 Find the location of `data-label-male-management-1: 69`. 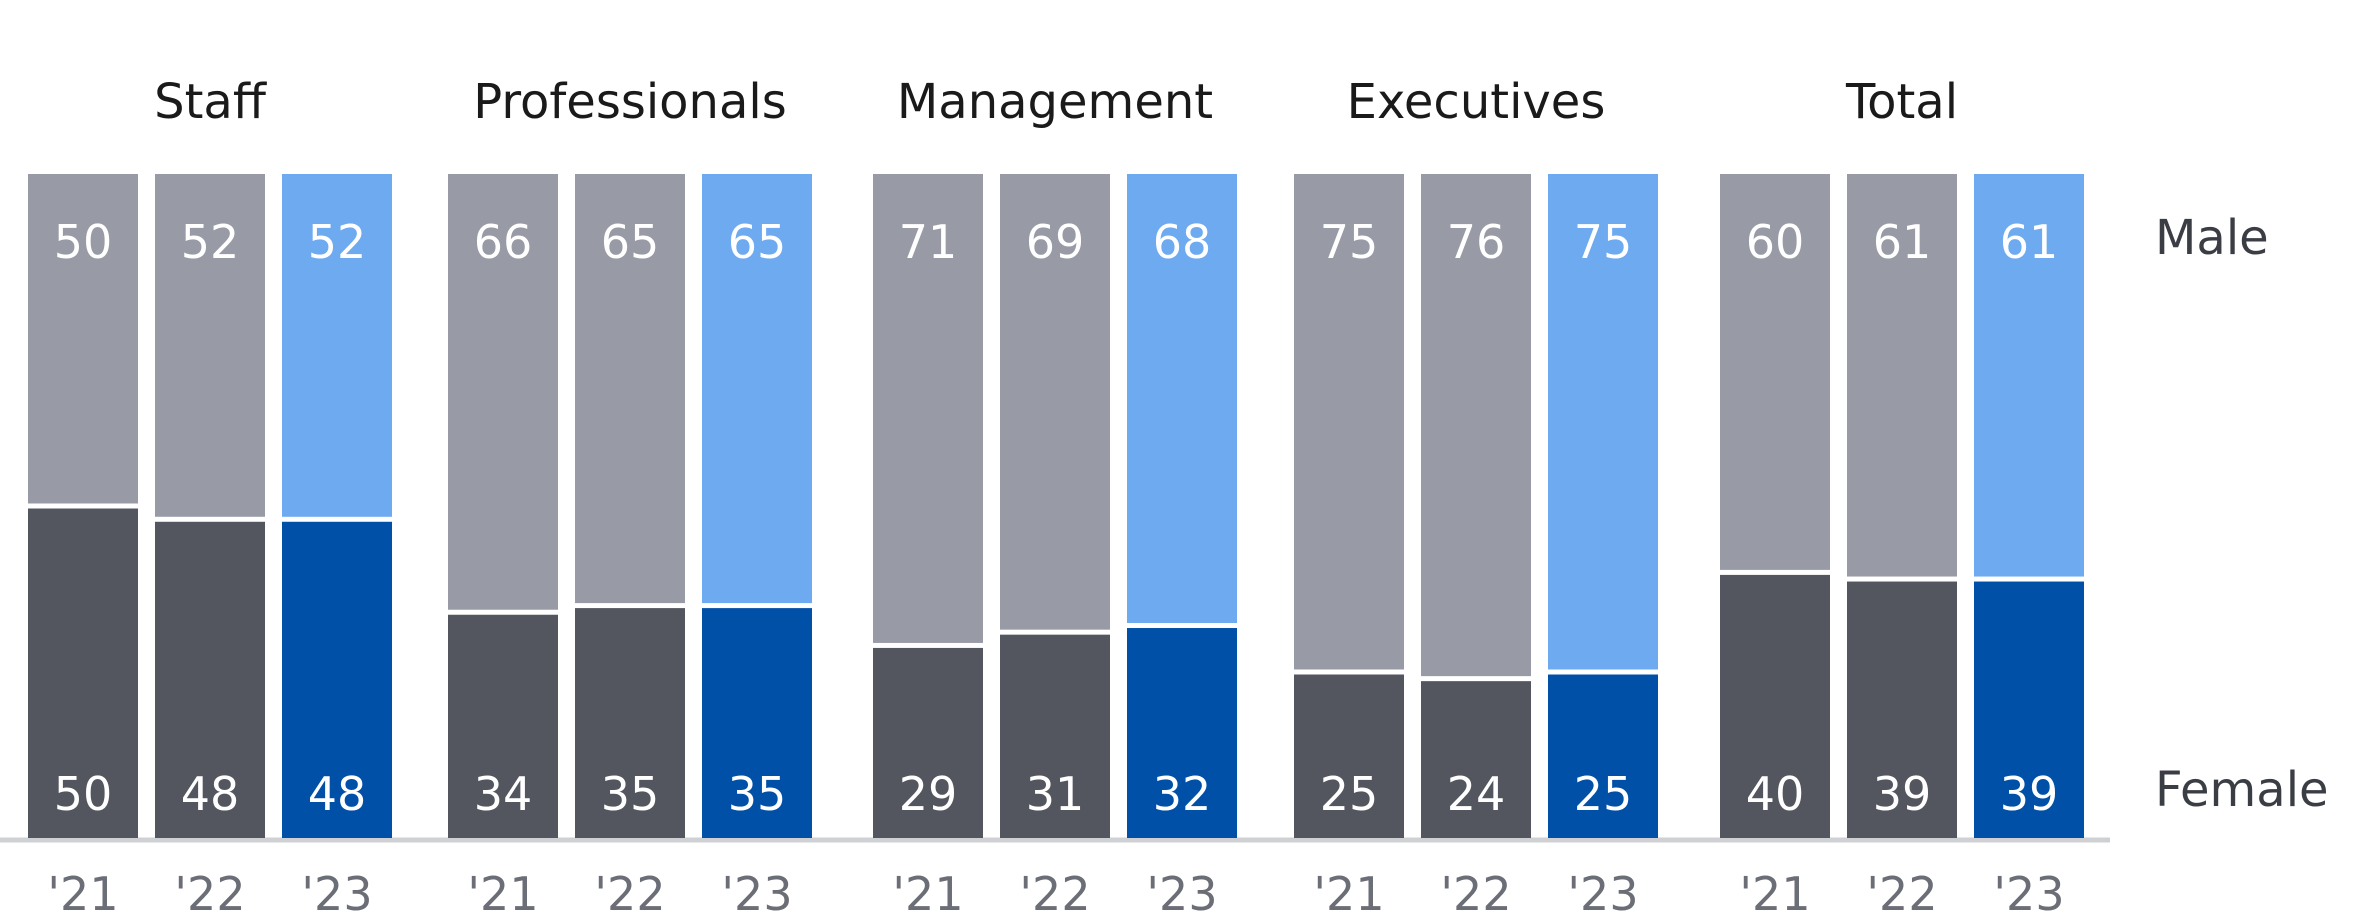

data-label-male-management-1: 69 is located at coordinates (1055, 242).